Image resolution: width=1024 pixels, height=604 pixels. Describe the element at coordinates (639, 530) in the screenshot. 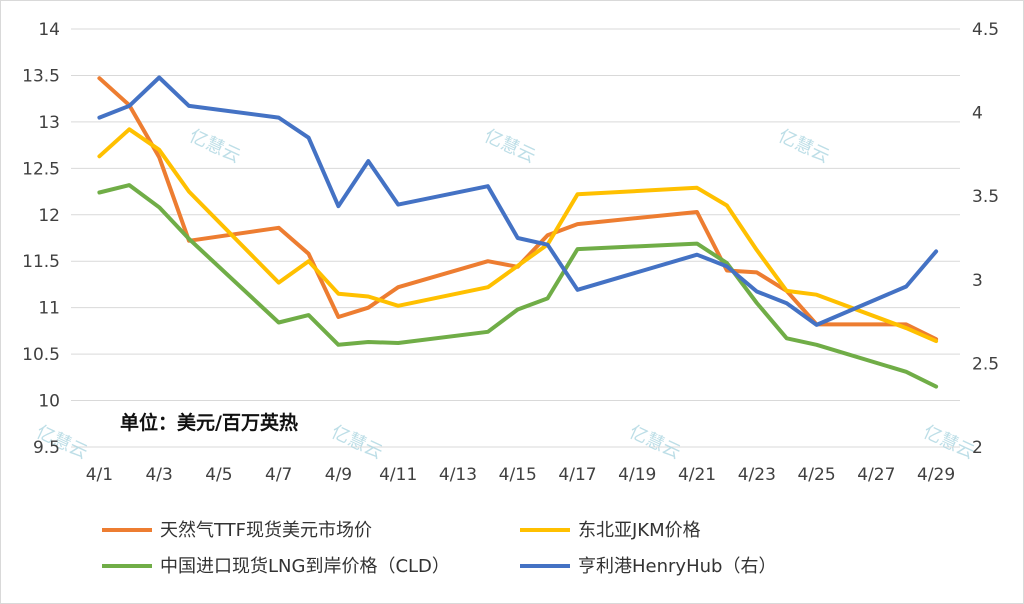

I see `legend-label: 东北亚JKM价格` at that location.